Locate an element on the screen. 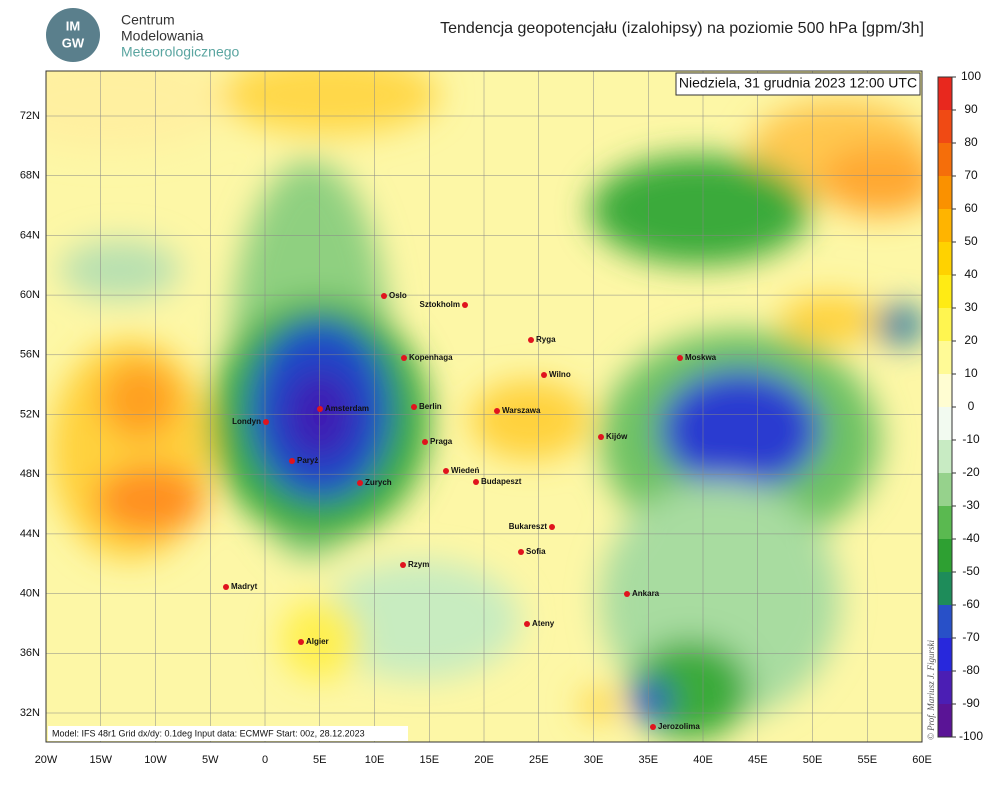 The height and width of the screenshot is (786, 988). colorbar-label: -20 is located at coordinates (971, 472).